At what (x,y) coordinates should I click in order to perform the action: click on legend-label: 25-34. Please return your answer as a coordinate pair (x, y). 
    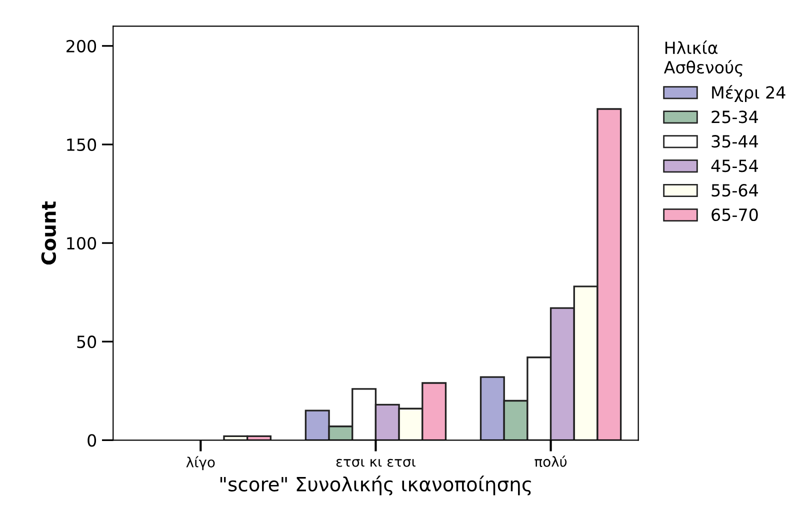
    Looking at the image, I should click on (735, 117).